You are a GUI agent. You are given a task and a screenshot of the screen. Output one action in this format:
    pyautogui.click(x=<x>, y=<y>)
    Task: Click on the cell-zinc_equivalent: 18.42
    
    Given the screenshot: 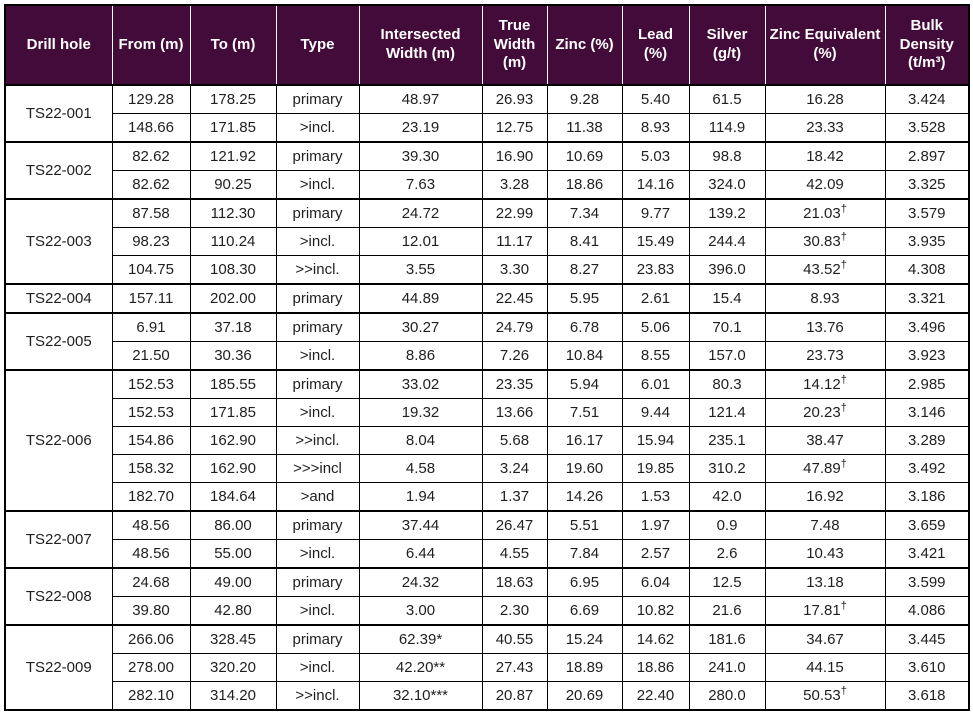 What is the action you would take?
    pyautogui.click(x=825, y=156)
    